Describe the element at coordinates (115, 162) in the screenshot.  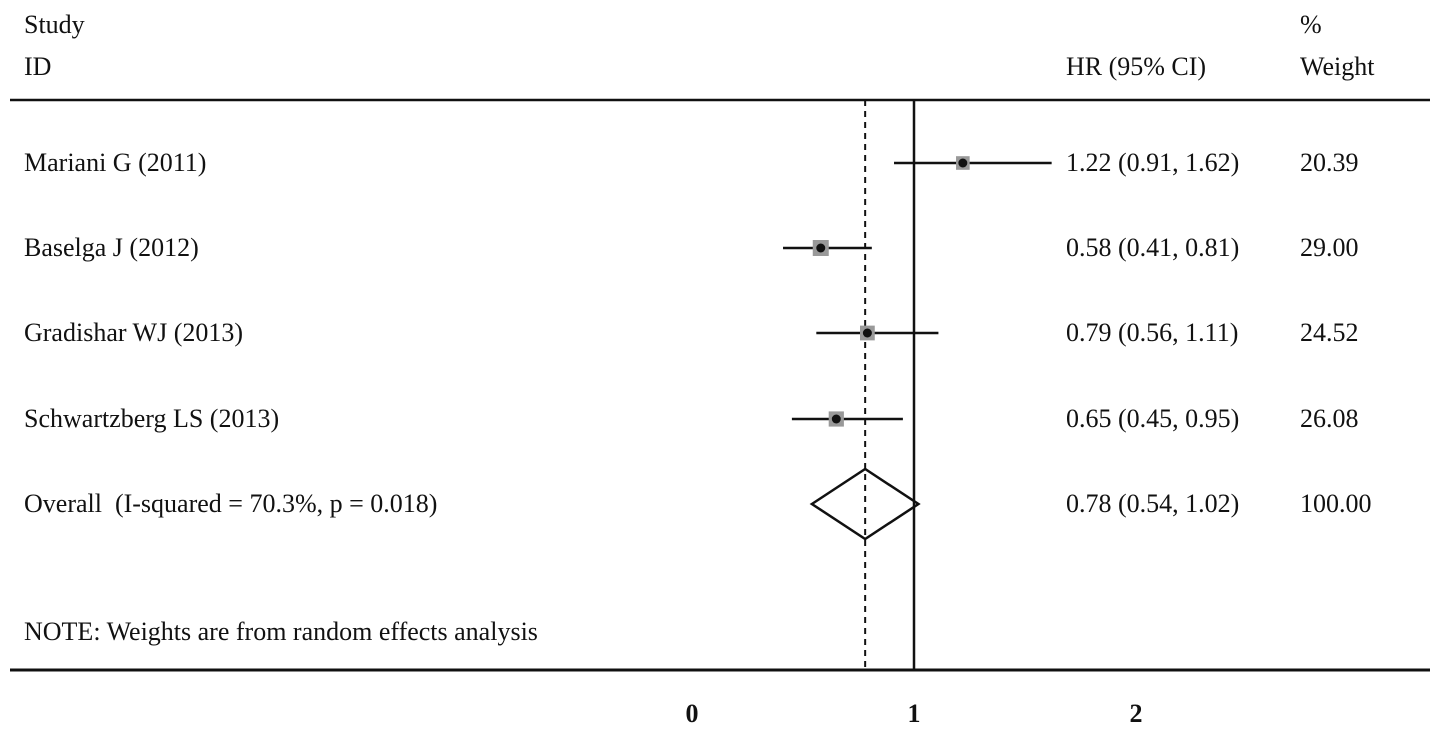
I see `study-label: Mariani G (2011)` at that location.